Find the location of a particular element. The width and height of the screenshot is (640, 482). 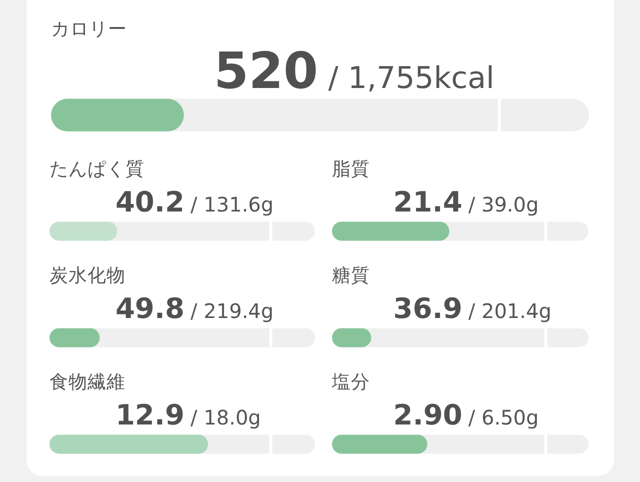

data-label: 40.2 is located at coordinates (150, 202).